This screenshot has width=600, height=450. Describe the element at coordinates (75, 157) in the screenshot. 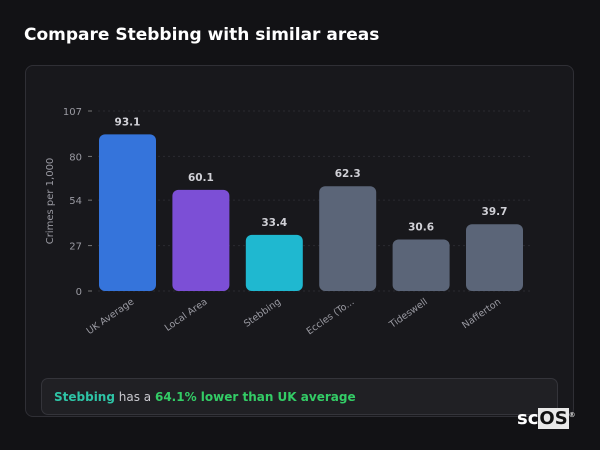

I see `y-tick-label: 80` at that location.